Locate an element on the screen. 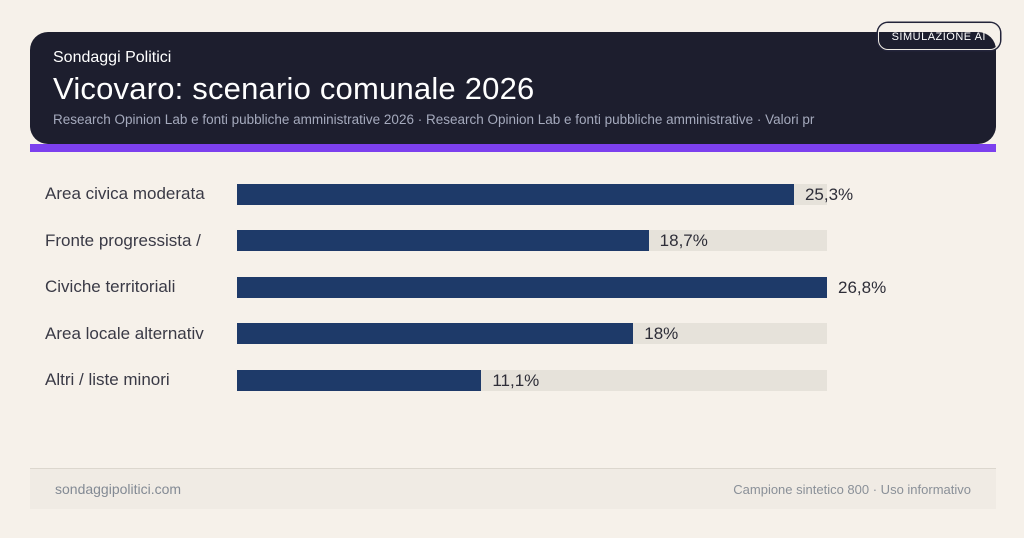 The image size is (1024, 538). chart-row: Area locale alternativ 18% is located at coordinates (512, 334).